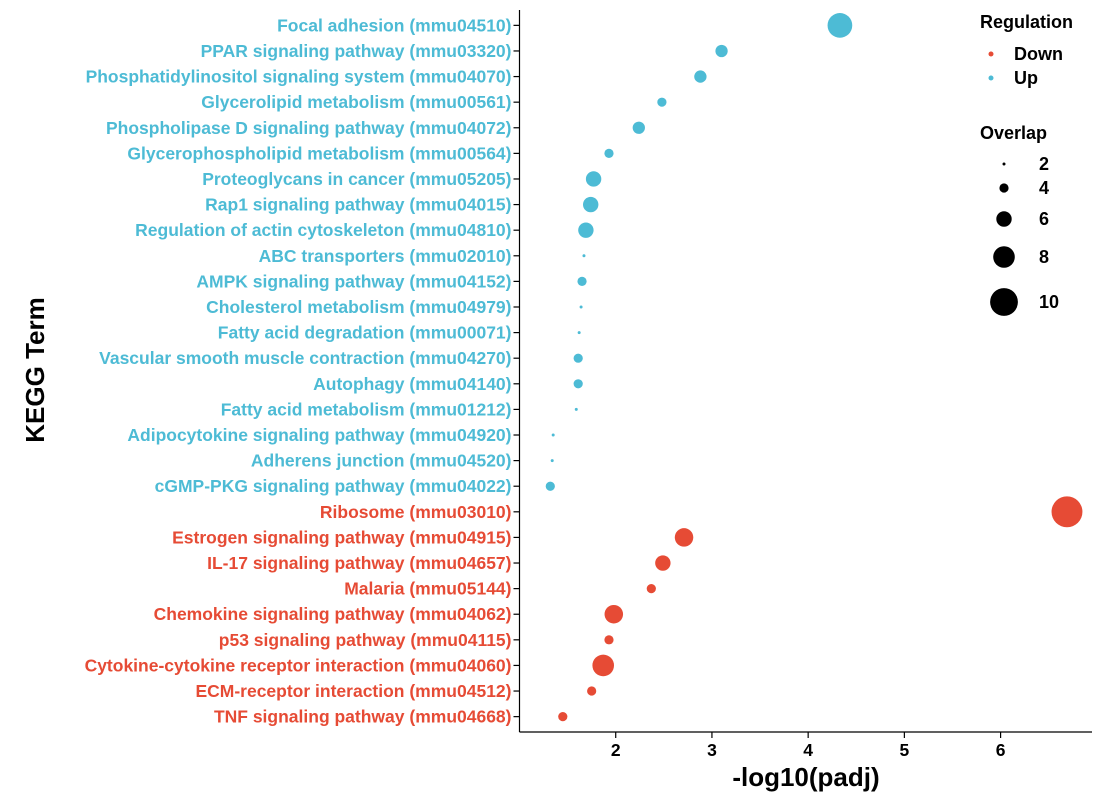 The image size is (1100, 800). I want to click on y-tick-label: PPAR signaling pathway (mmu03320), so click(356, 51).